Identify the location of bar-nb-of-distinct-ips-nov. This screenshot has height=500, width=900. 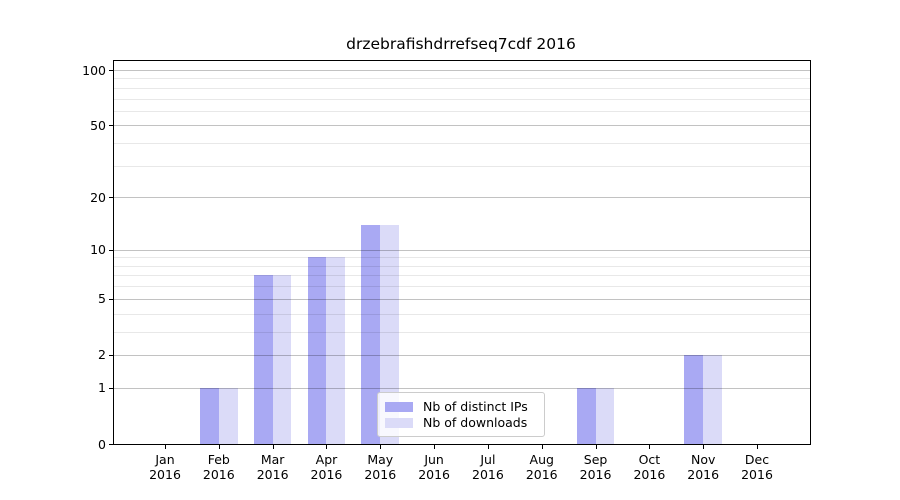
(694, 399).